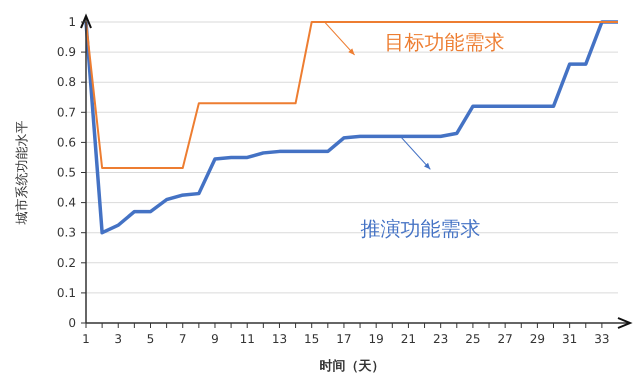 Image resolution: width=640 pixels, height=384 pixels. I want to click on x-tick-label: 25, so click(473, 339).